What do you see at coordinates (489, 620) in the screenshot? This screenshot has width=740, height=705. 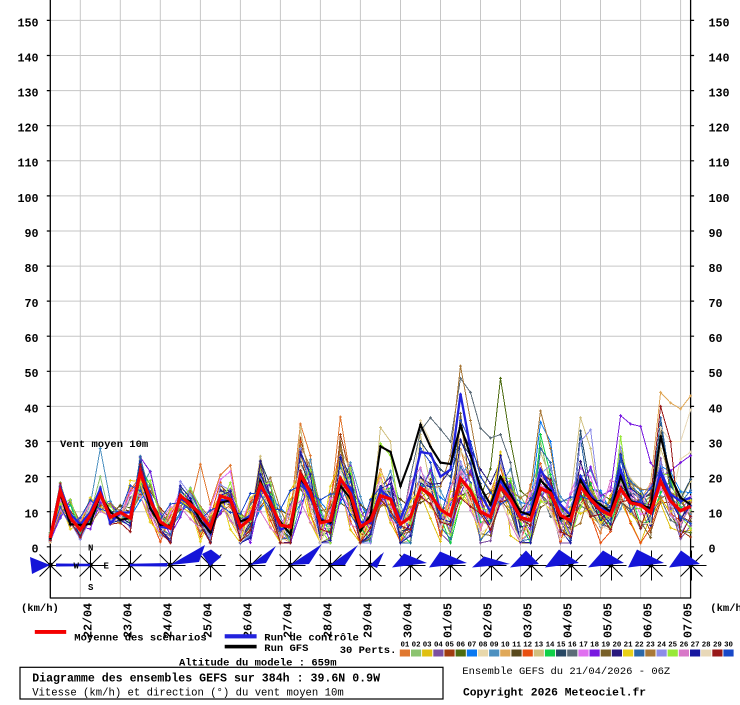 I see `svg-text: 02/05` at bounding box center [489, 620].